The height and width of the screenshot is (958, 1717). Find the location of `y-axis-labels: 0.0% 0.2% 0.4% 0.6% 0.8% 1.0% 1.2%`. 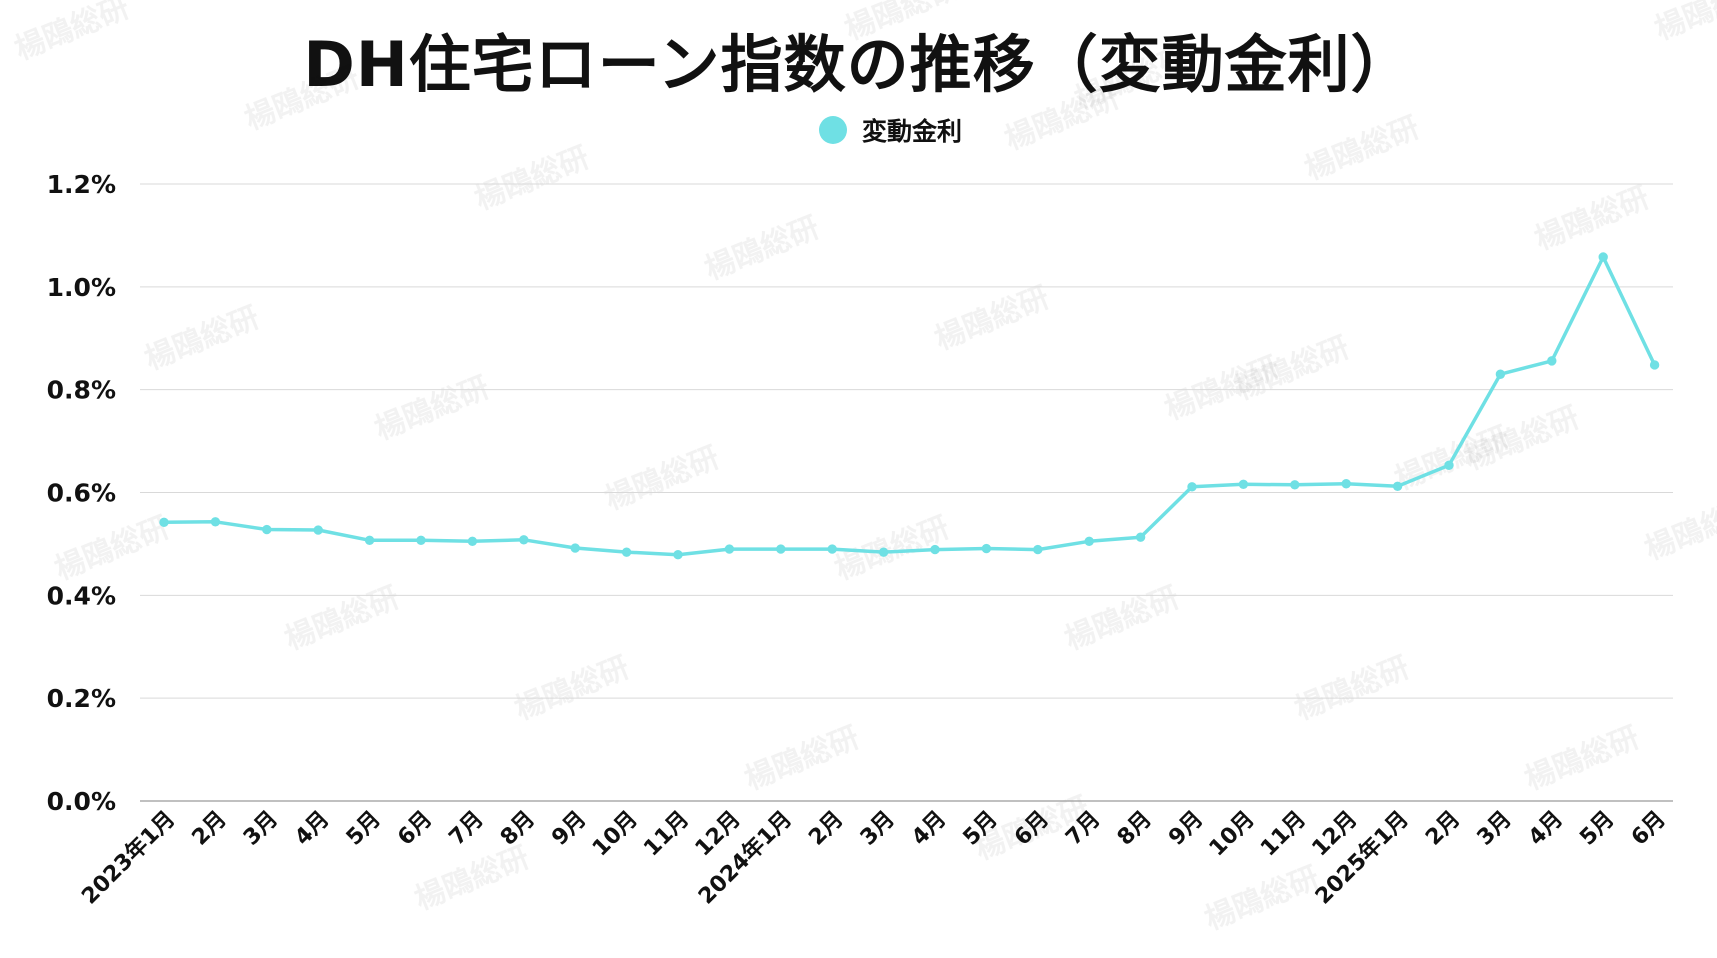

y-axis-labels: 0.0% 0.2% 0.4% 0.6% 0.8% 1.0% 1.2% is located at coordinates (81, 493).